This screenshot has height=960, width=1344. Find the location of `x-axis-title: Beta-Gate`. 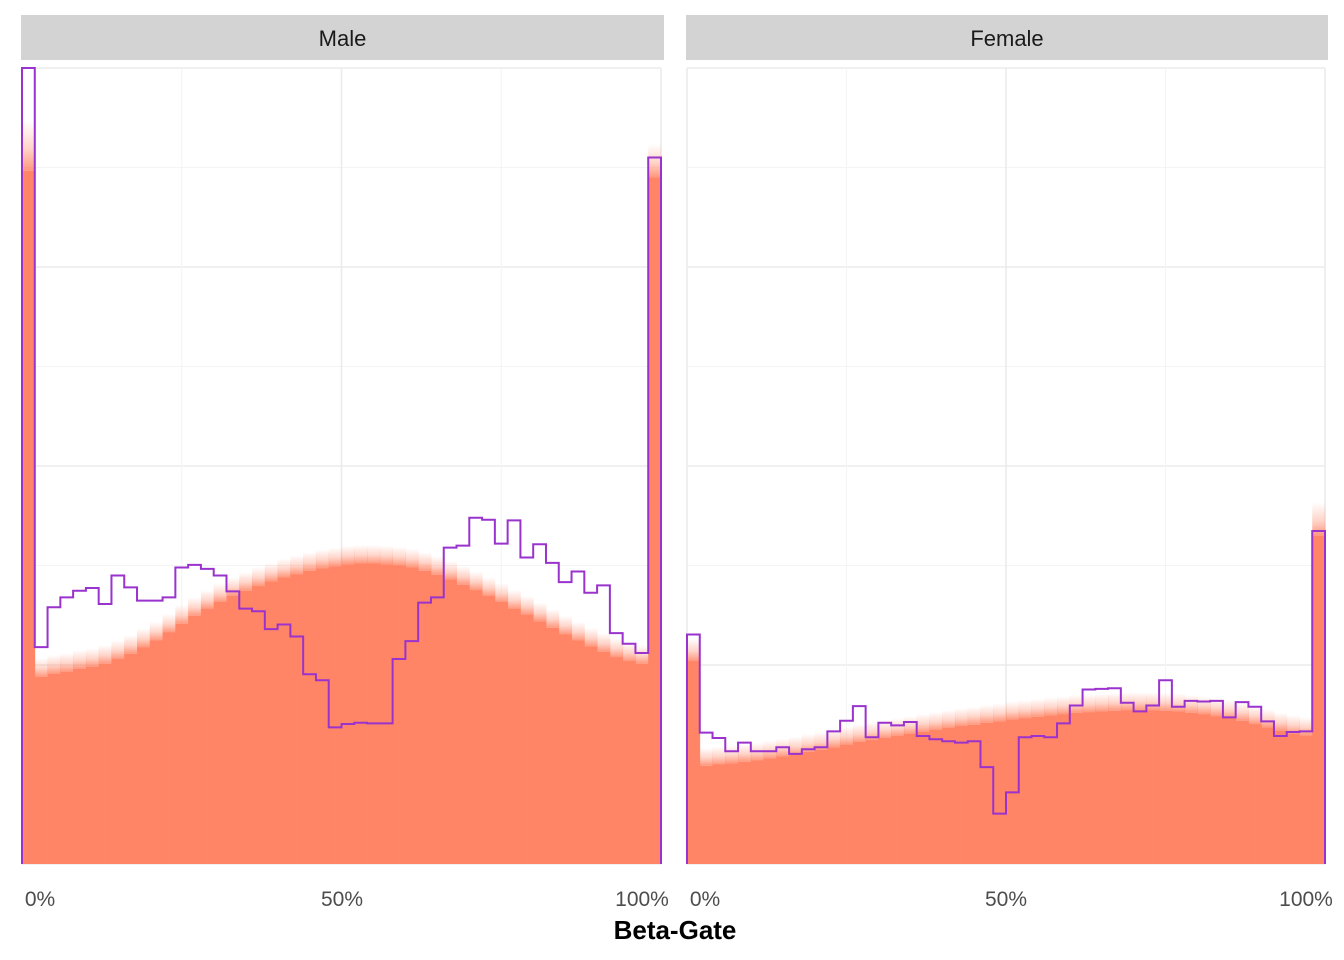

x-axis-title: Beta-Gate is located at coordinates (675, 930).